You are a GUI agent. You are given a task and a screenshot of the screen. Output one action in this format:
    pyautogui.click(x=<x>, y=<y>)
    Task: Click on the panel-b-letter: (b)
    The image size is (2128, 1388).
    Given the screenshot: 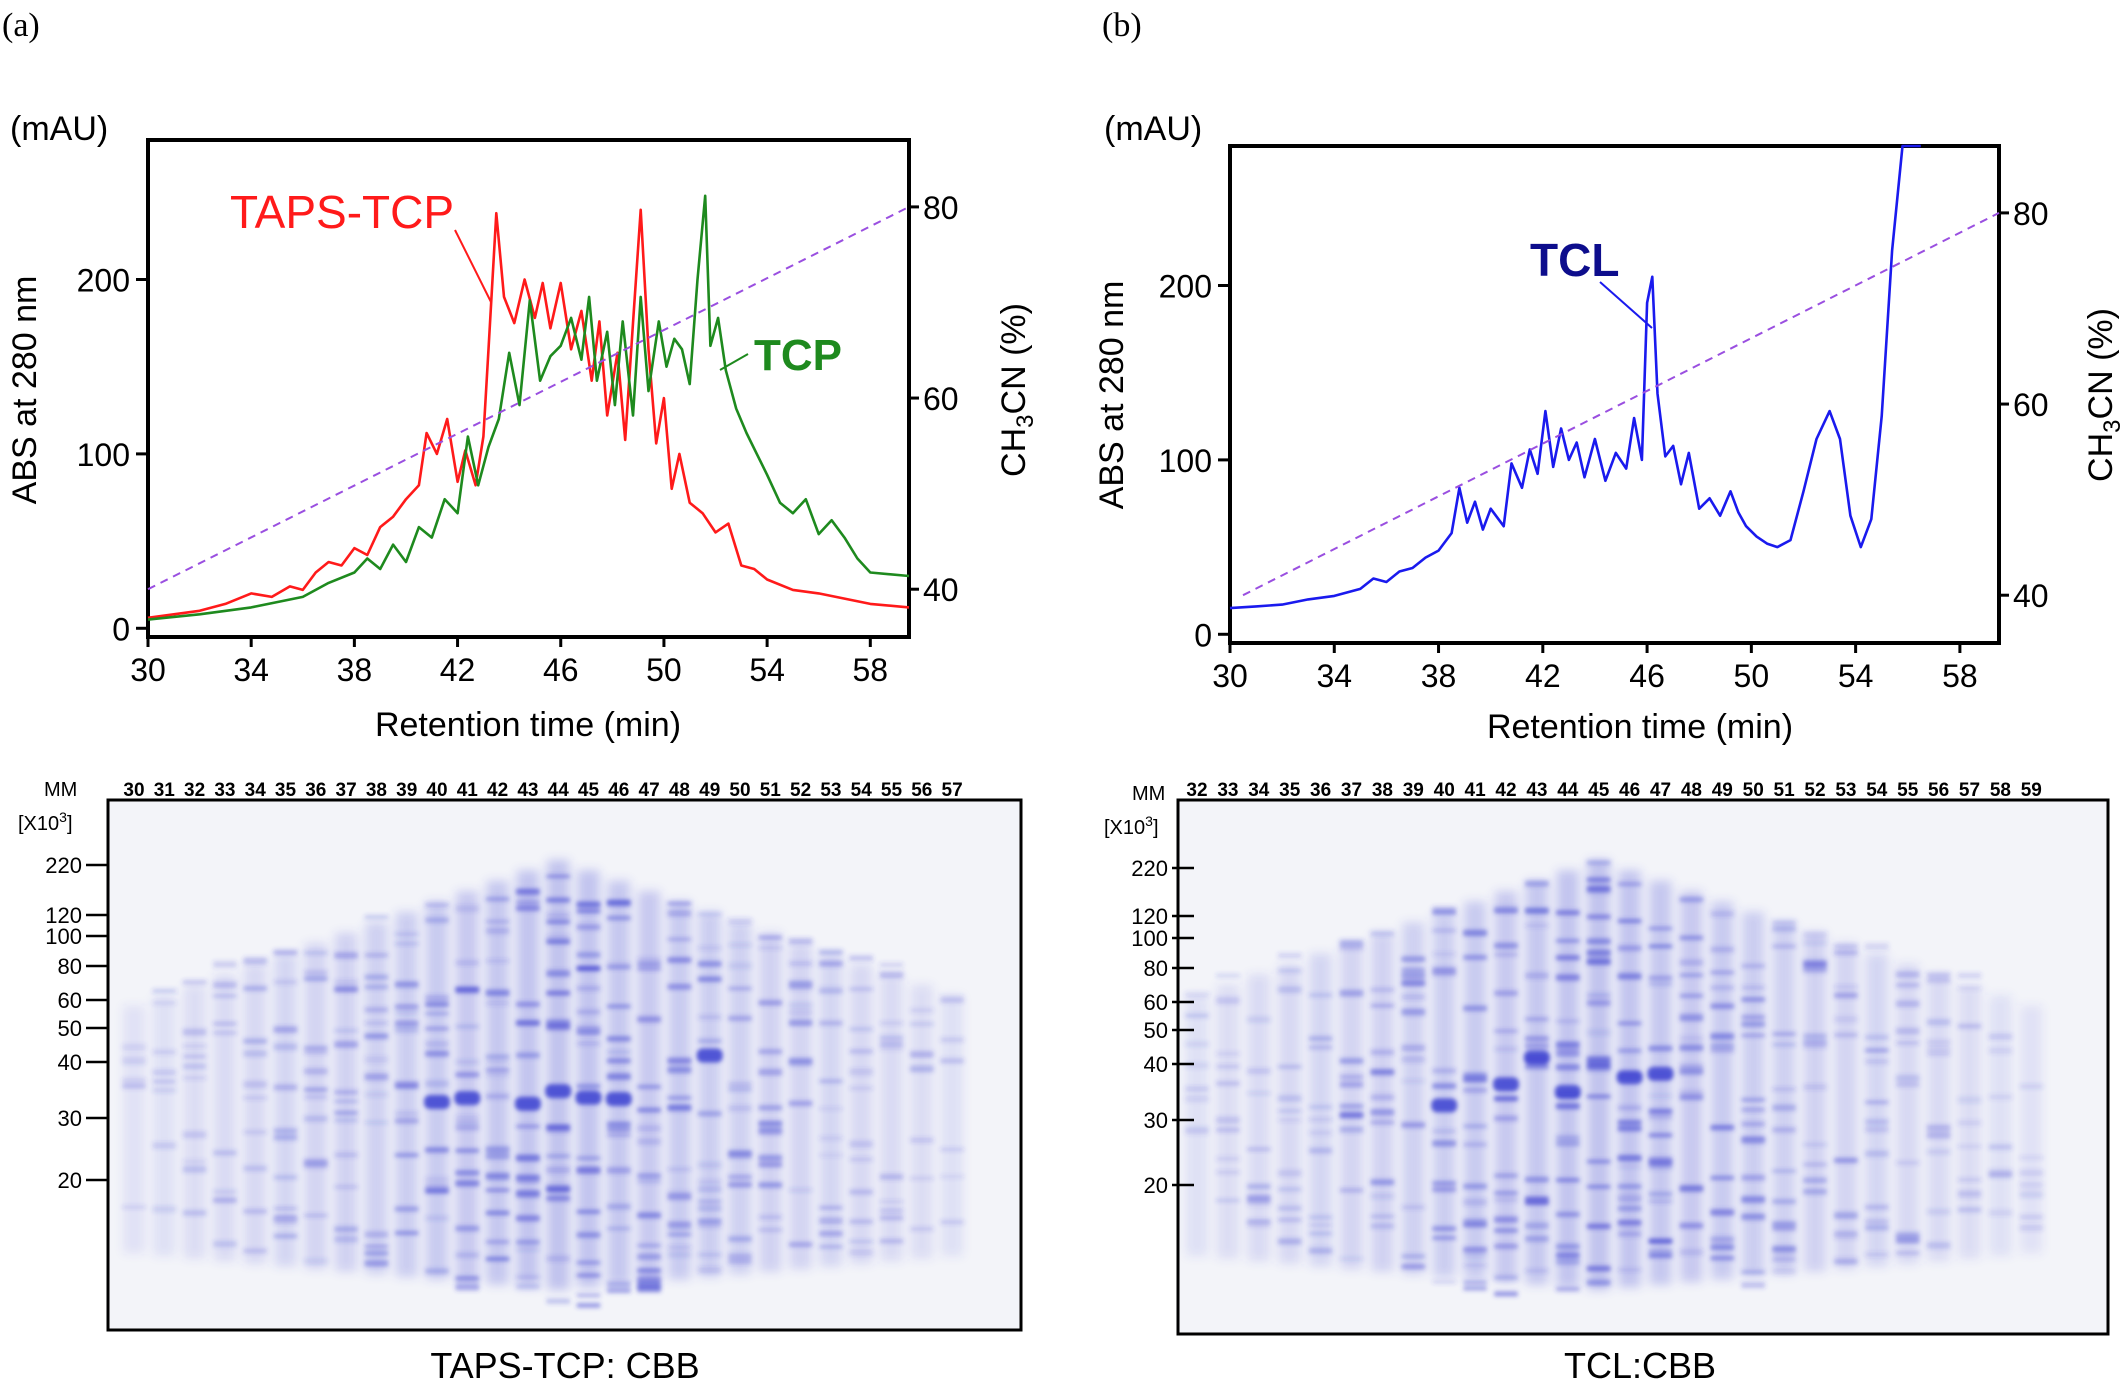 What is the action you would take?
    pyautogui.click(x=1122, y=25)
    